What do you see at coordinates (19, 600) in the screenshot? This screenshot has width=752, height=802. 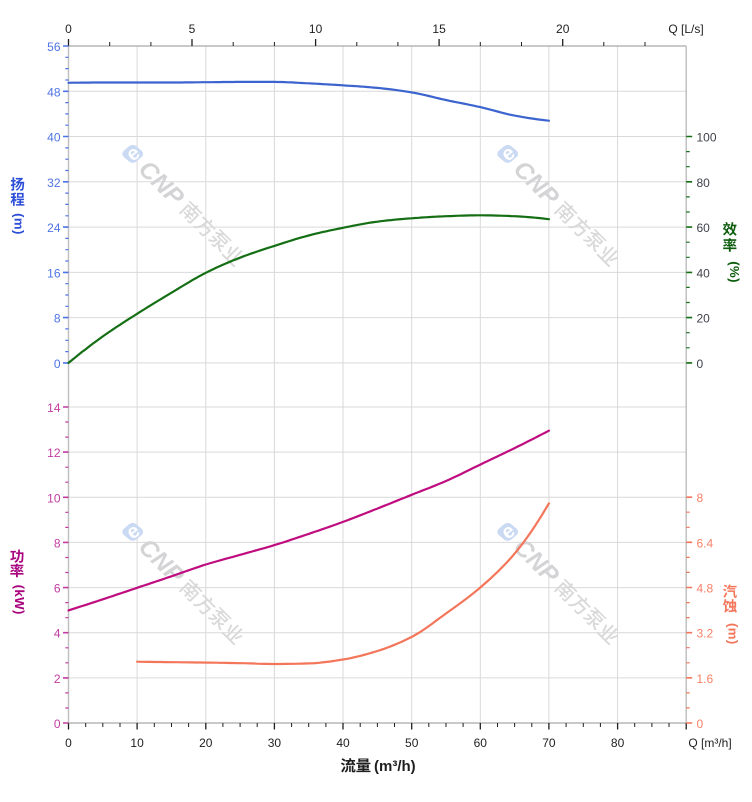 I see `svg-text: (kW)` at bounding box center [19, 600].